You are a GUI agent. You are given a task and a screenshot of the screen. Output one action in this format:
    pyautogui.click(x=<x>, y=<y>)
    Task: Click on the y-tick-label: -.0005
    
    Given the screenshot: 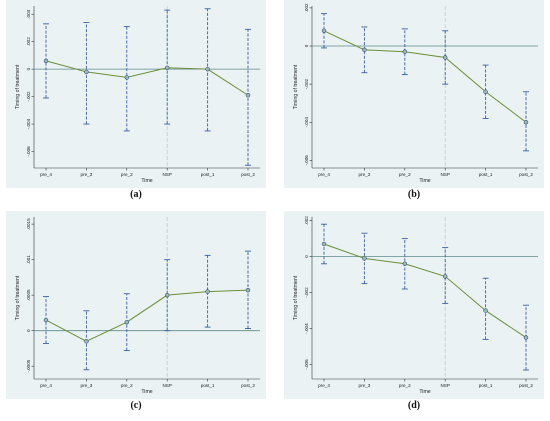 What is the action you would take?
    pyautogui.click(x=28, y=365)
    